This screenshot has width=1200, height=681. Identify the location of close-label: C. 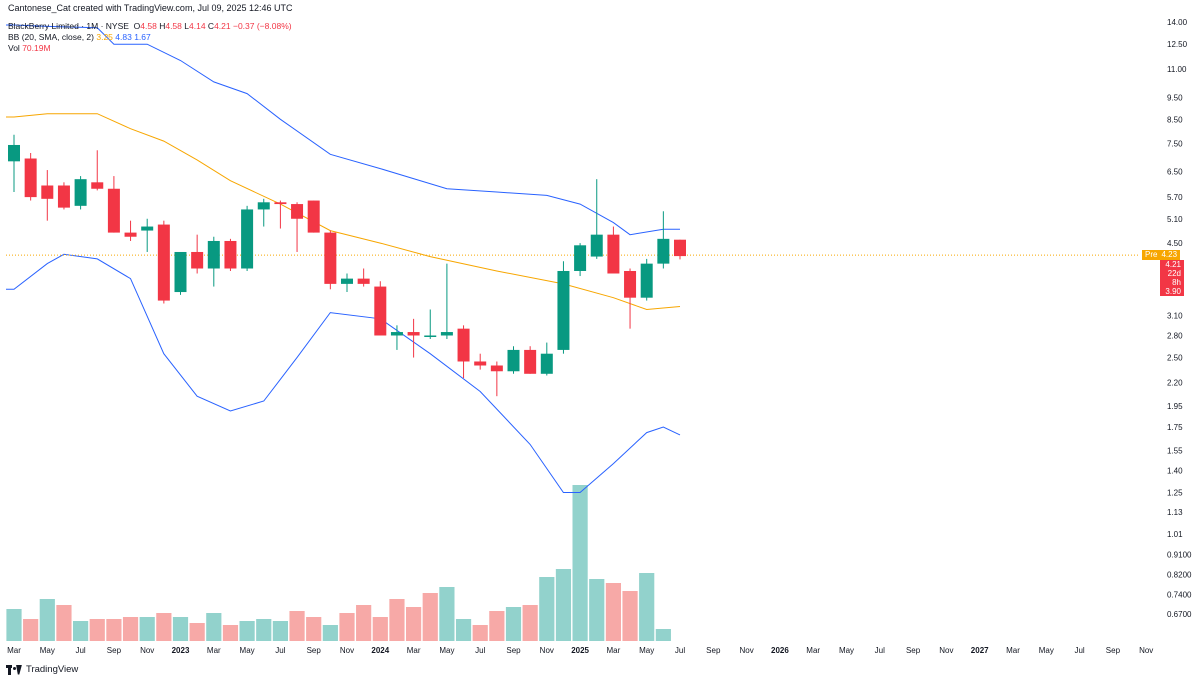
(211, 26).